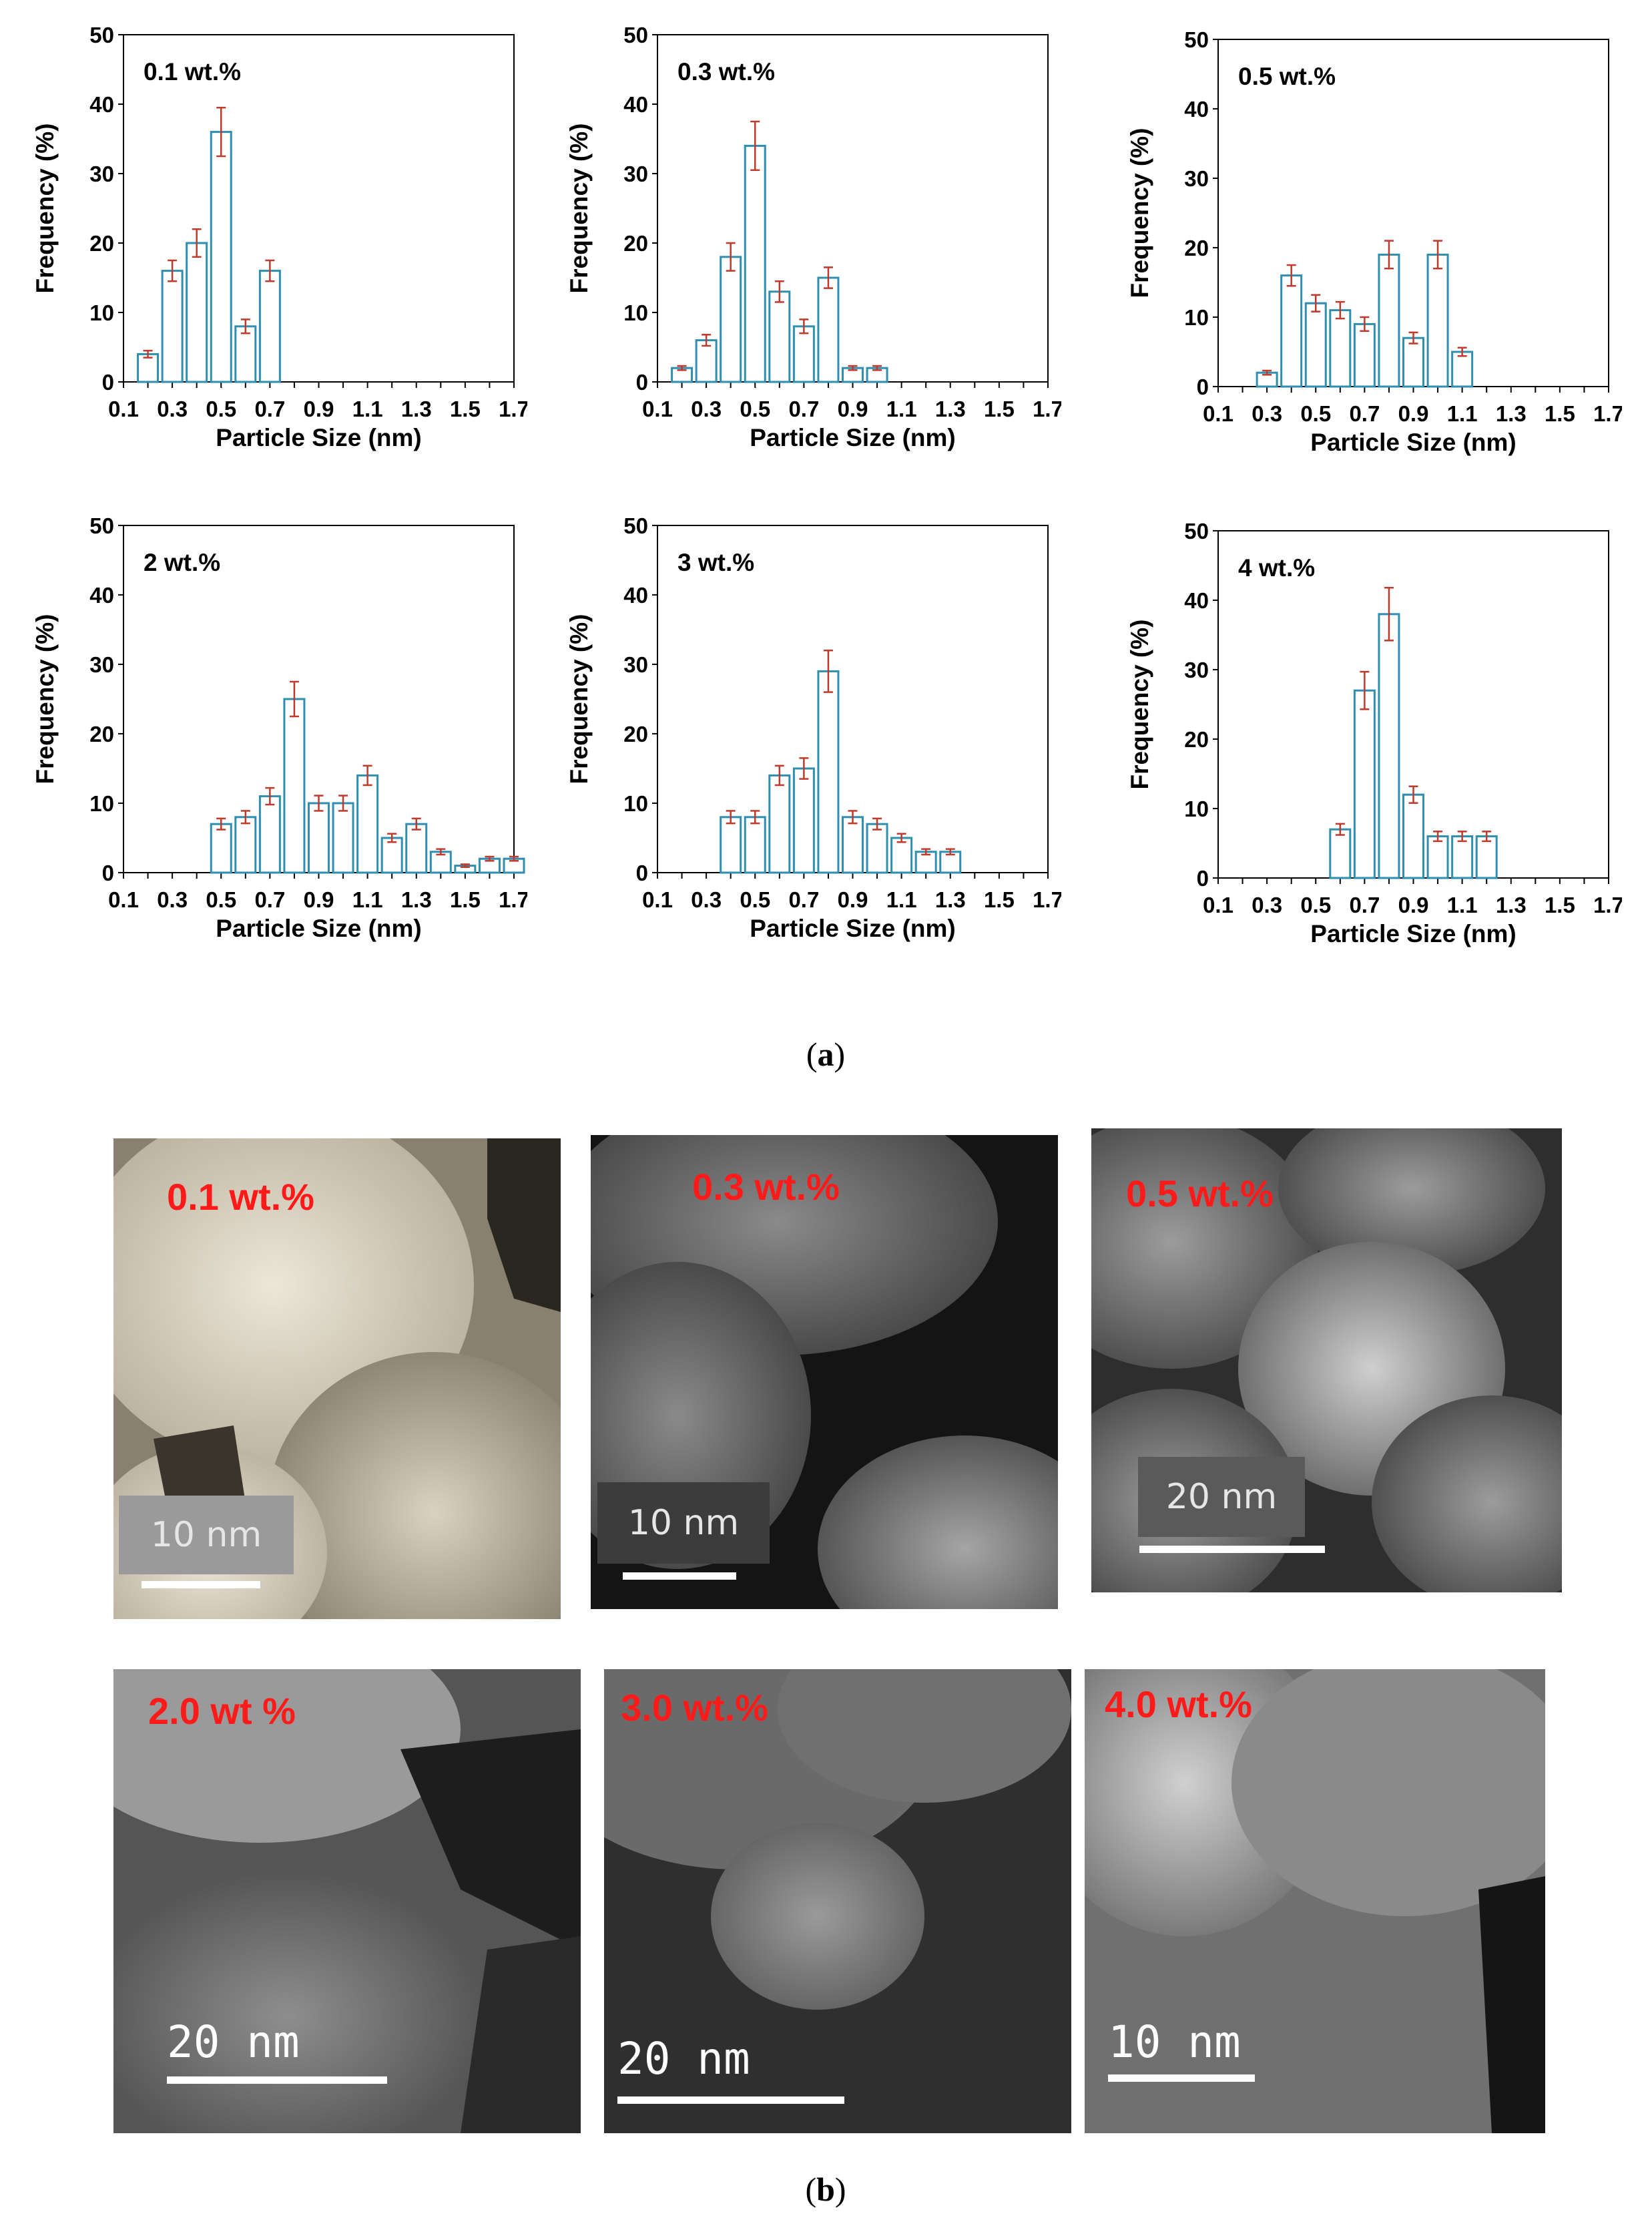 This screenshot has height=2220, width=1652. What do you see at coordinates (824, 1372) in the screenshot?
I see `tem-image-0-3-wt: 10 nm 0.3 wt.%` at bounding box center [824, 1372].